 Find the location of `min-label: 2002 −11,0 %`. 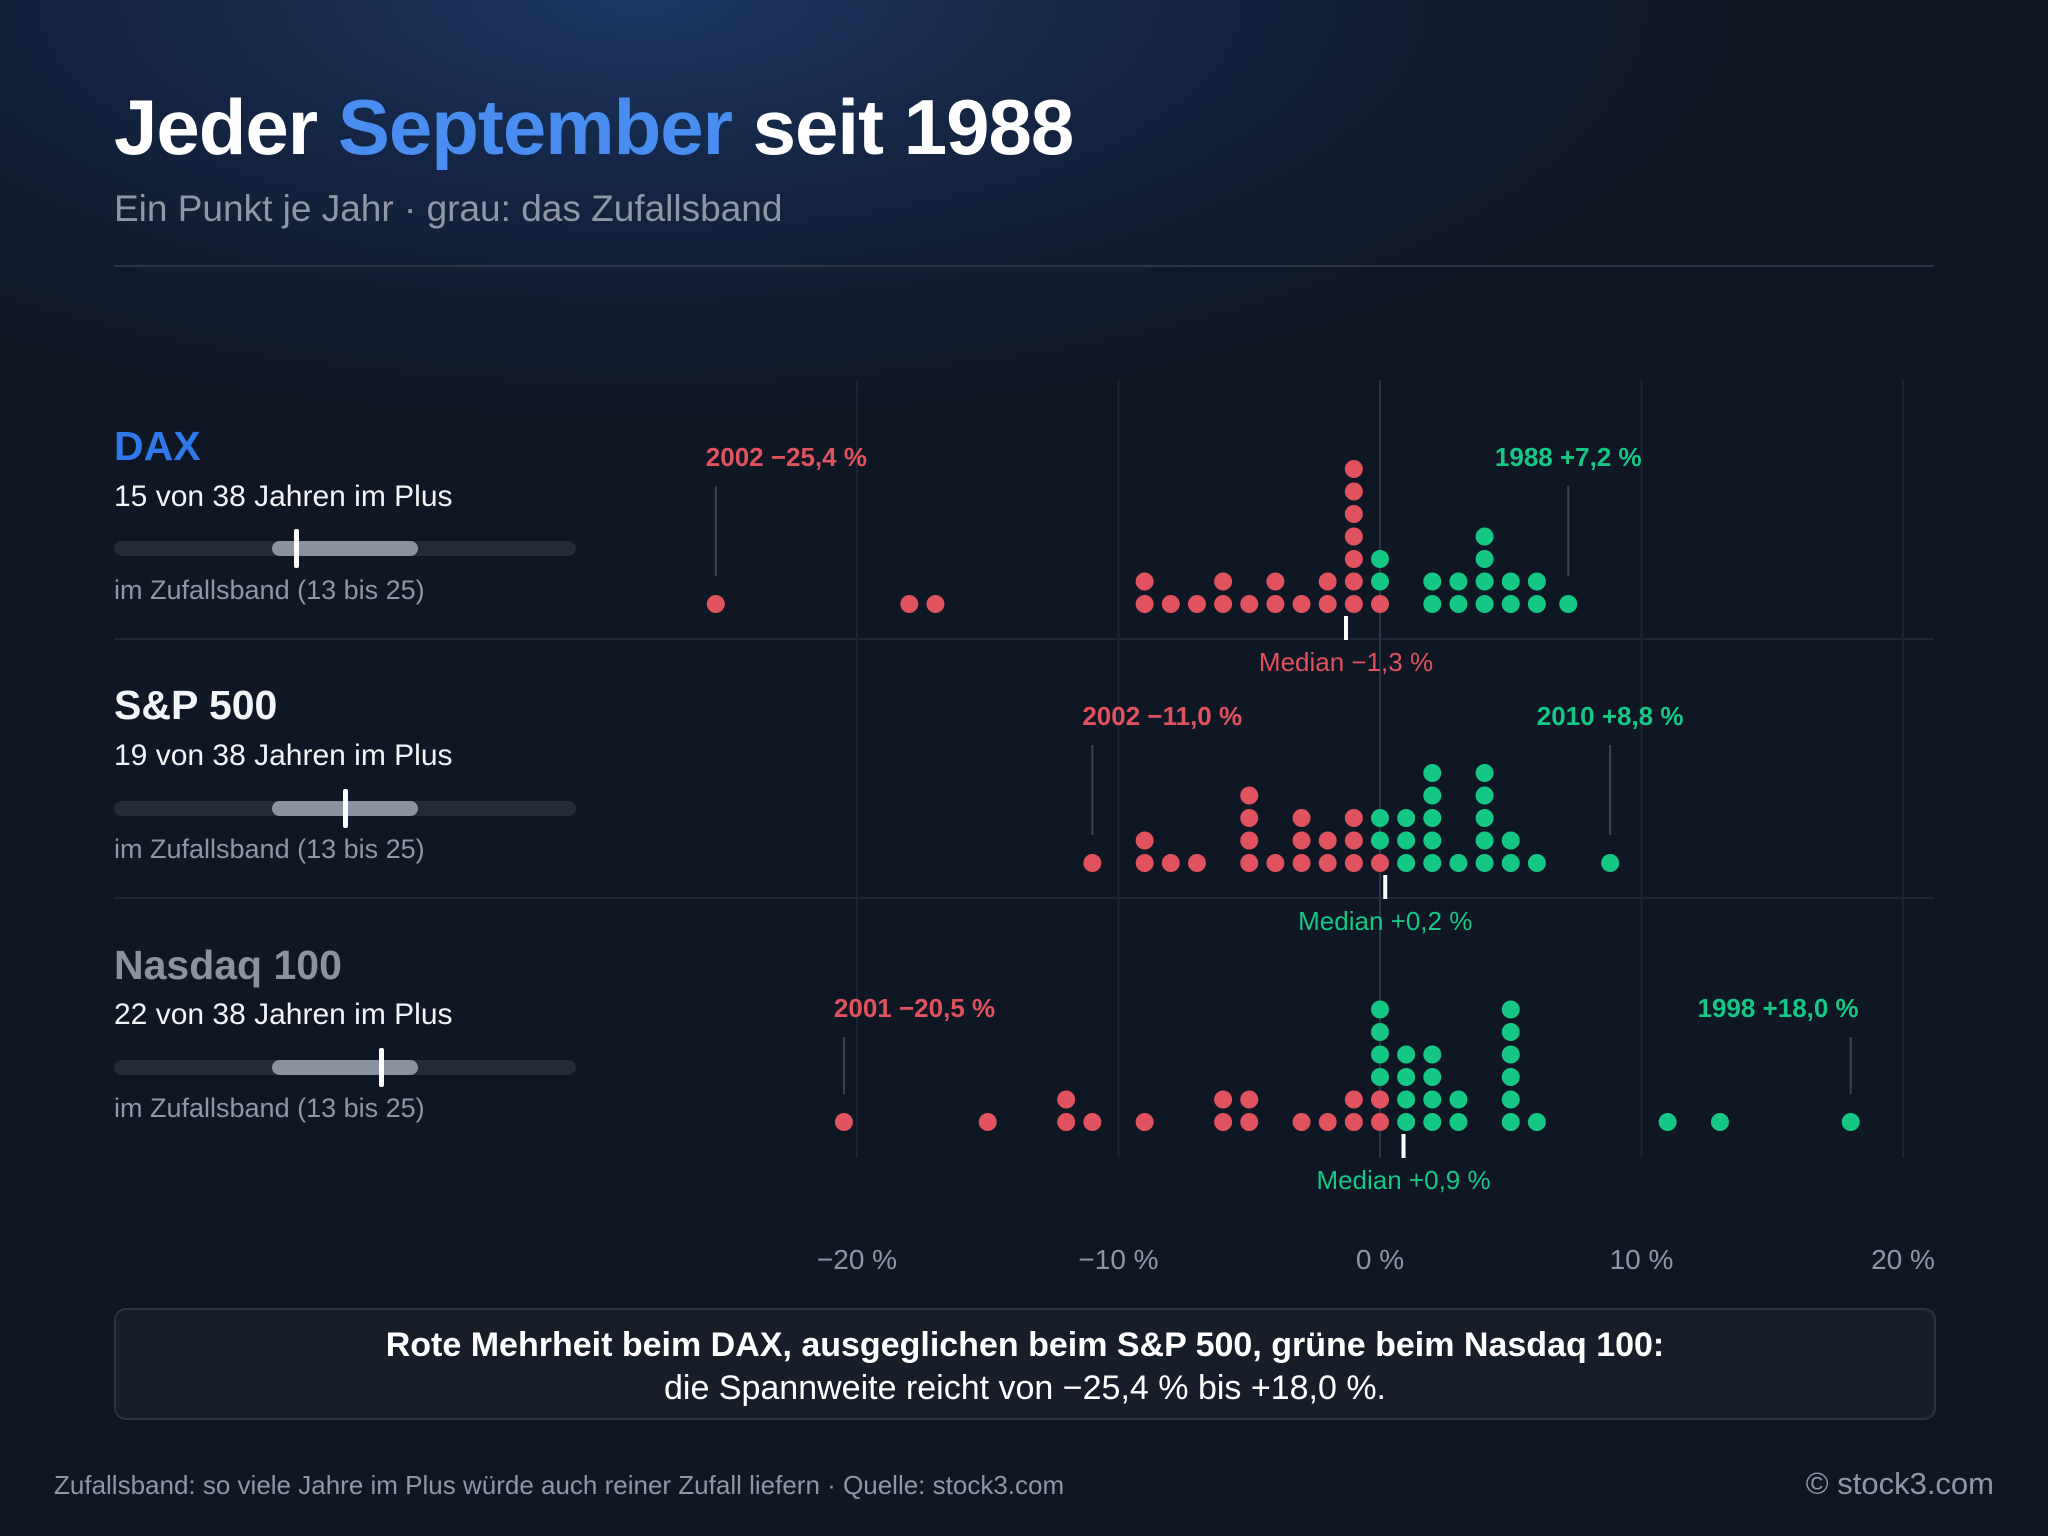

min-label: 2002 −11,0 % is located at coordinates (1162, 716).